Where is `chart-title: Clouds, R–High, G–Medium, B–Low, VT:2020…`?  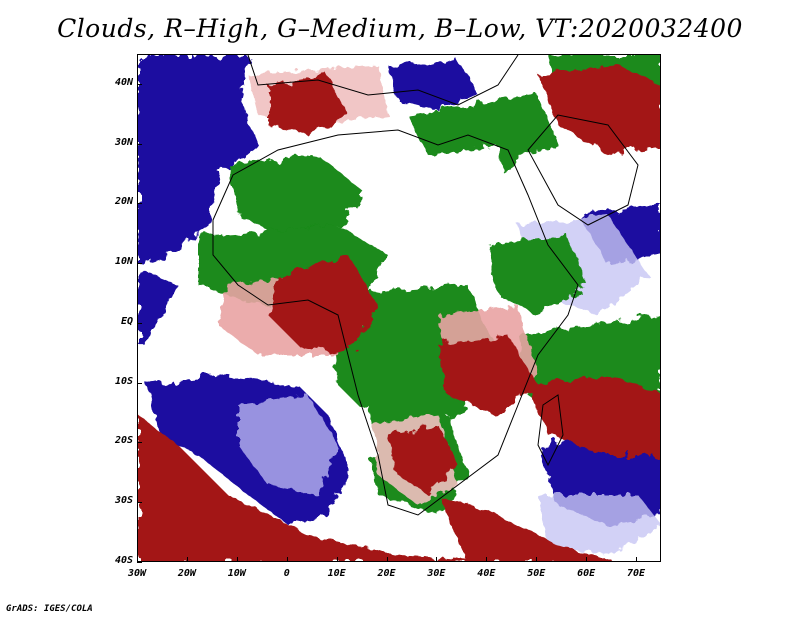
chart-title: Clouds, R–High, G–Medium, B–Low, VT:2020… is located at coordinates (400, 28).